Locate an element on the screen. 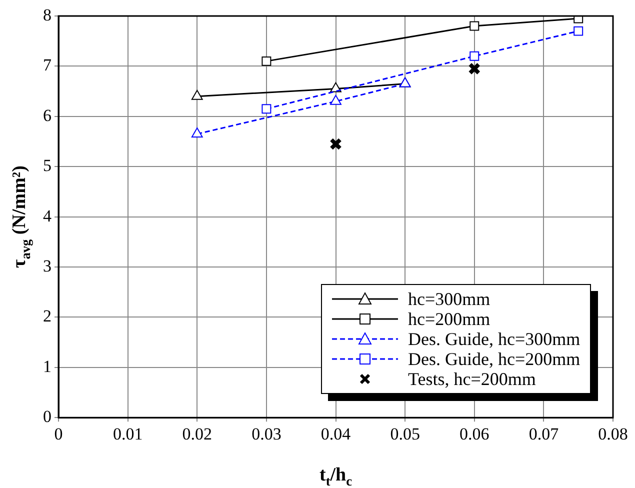 The height and width of the screenshot is (488, 635). x-tick-label: 0.06 is located at coordinates (475, 434).